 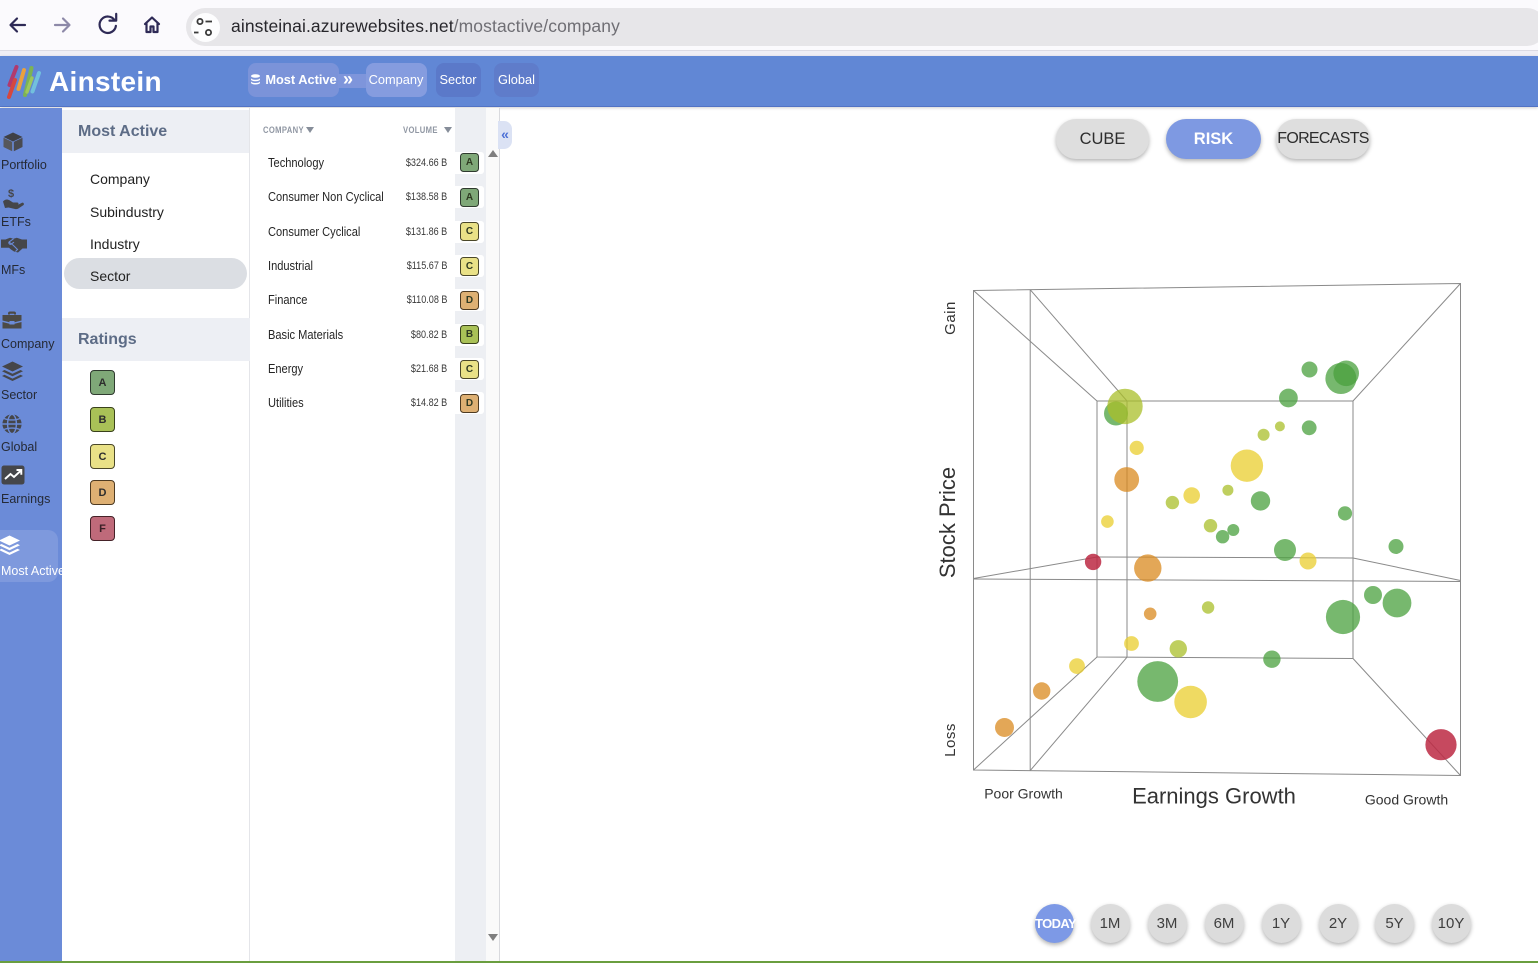 What do you see at coordinates (950, 318) in the screenshot?
I see `svg-text: Gain` at bounding box center [950, 318].